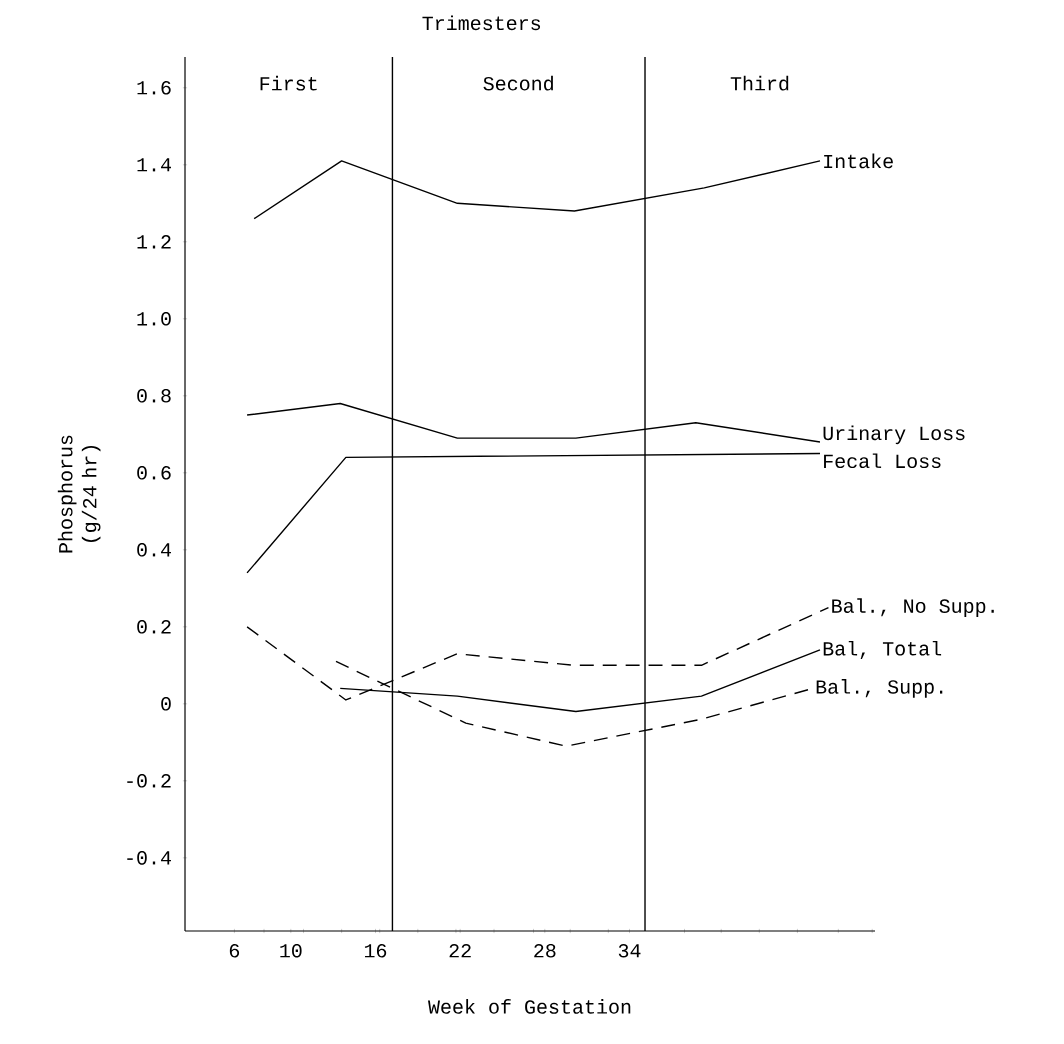  Describe the element at coordinates (149, 781) in the screenshot. I see `y-tick-label: -0.2` at that location.